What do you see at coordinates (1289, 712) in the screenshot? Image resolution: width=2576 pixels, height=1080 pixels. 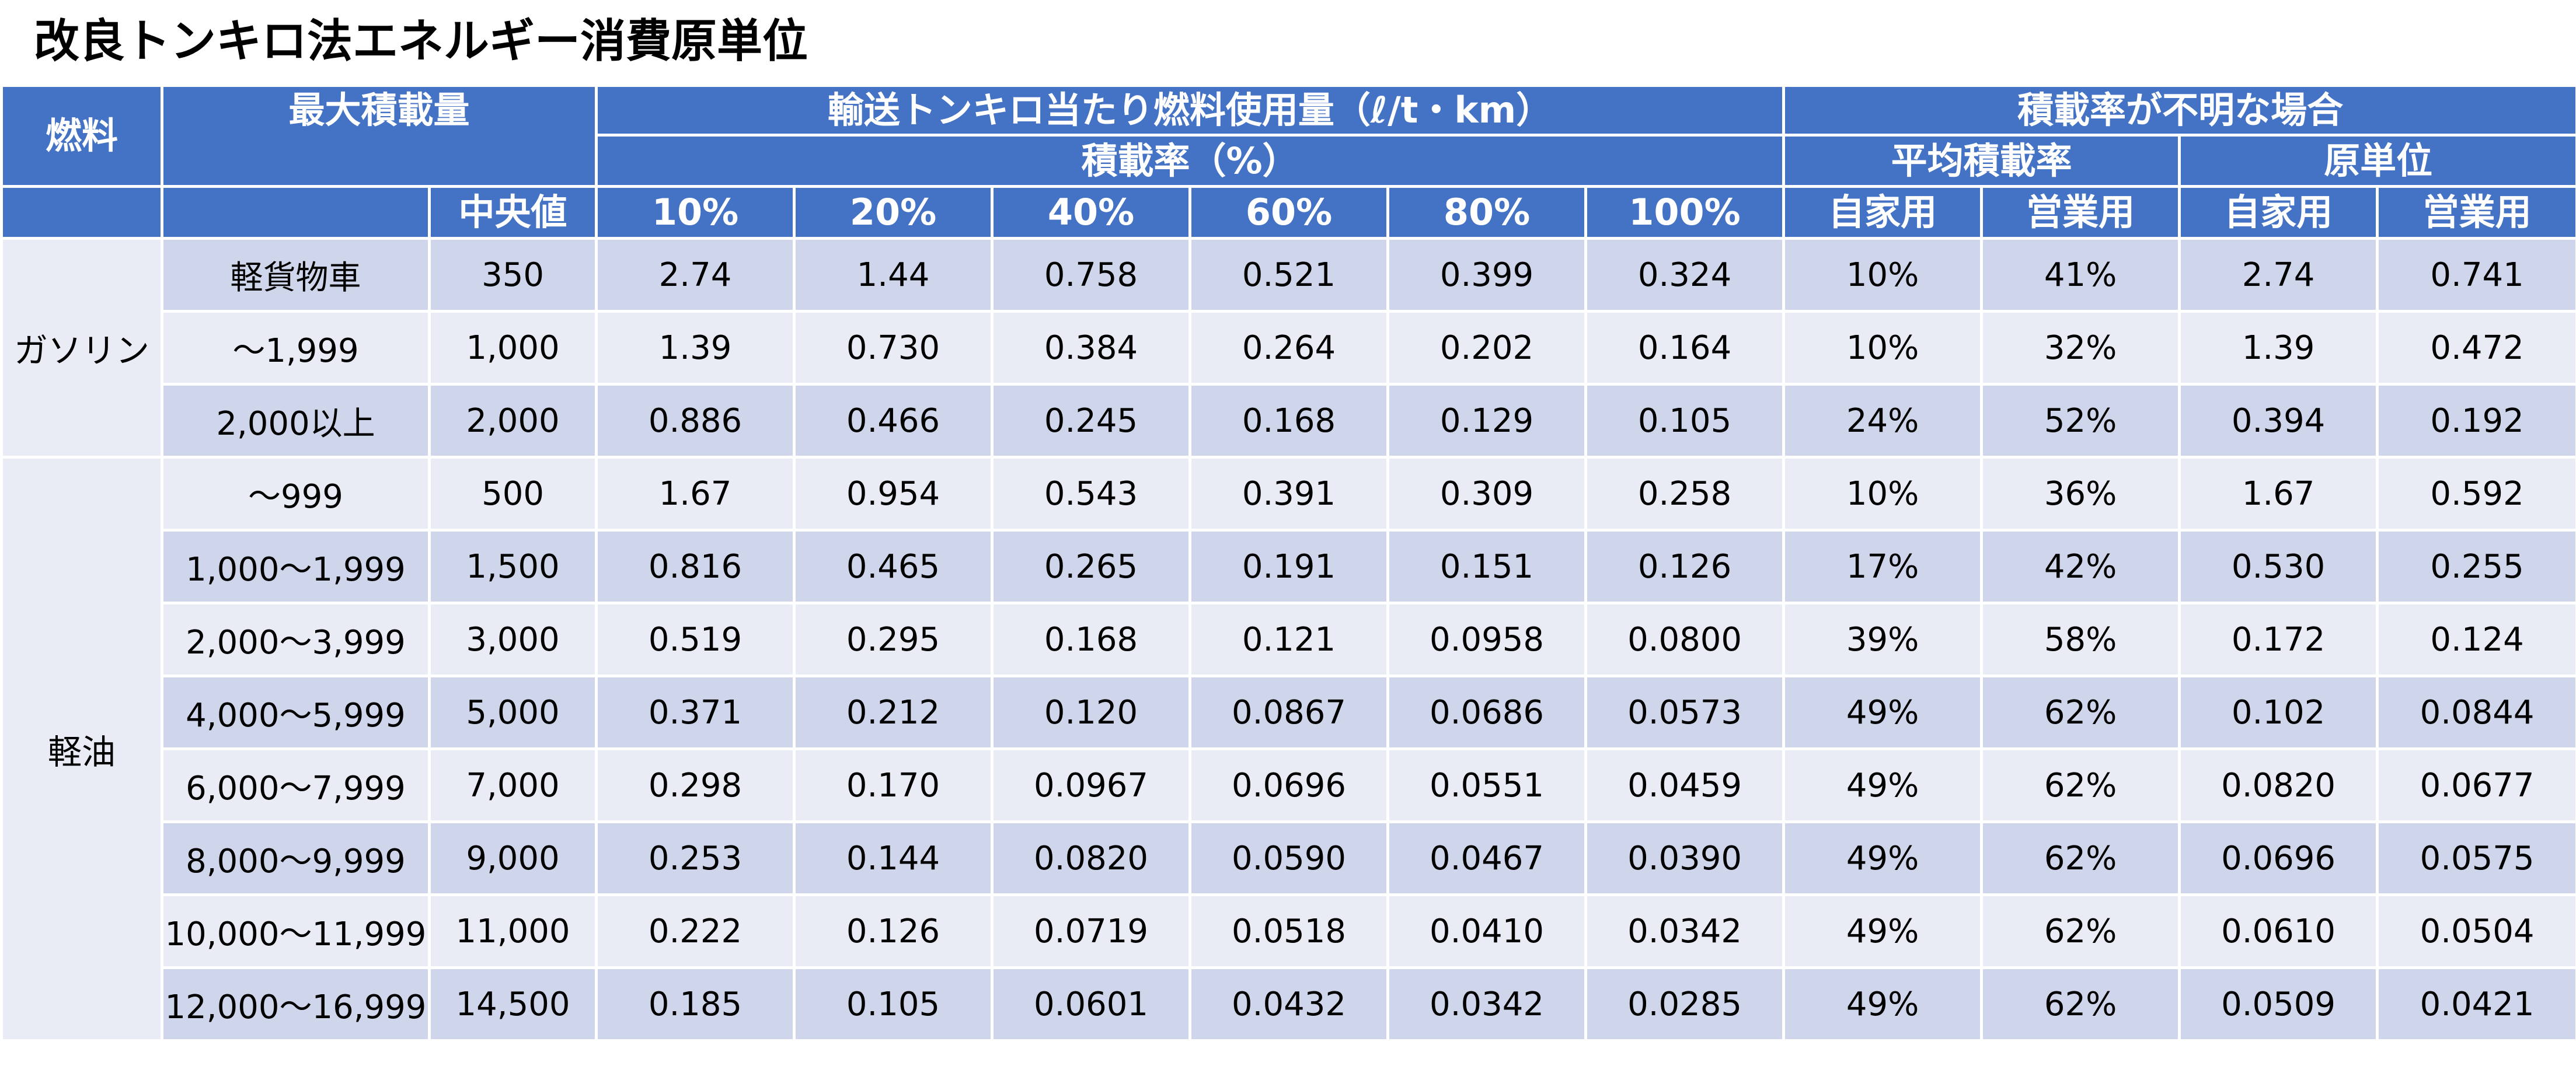 I see `fuel-use-cell: 0.0867` at bounding box center [1289, 712].